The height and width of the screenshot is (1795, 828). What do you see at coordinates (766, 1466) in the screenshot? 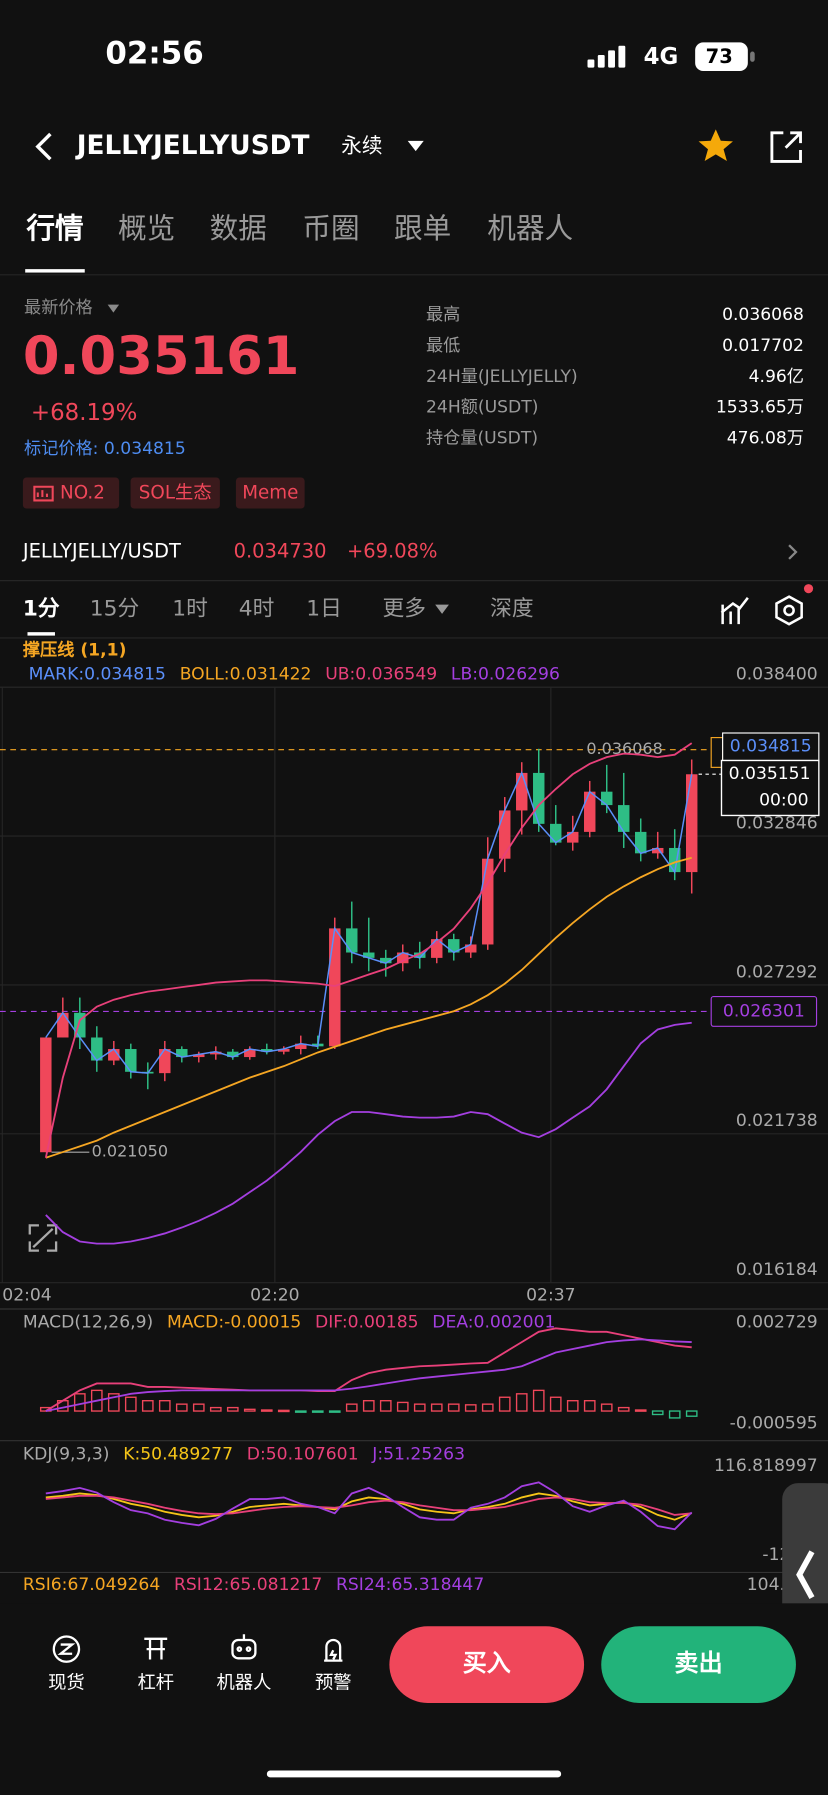
I see `y-tick-label: 116.818997` at bounding box center [766, 1466].